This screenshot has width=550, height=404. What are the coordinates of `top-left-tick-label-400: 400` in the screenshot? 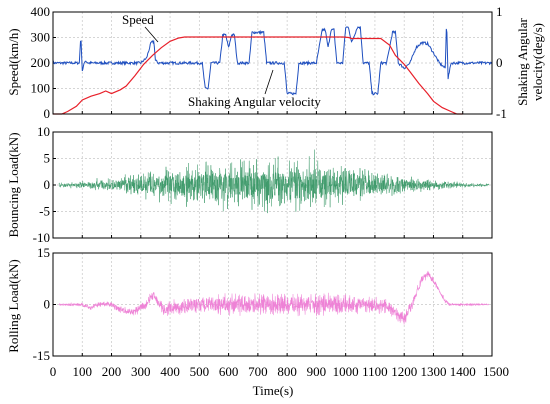 It's located at (41, 11).